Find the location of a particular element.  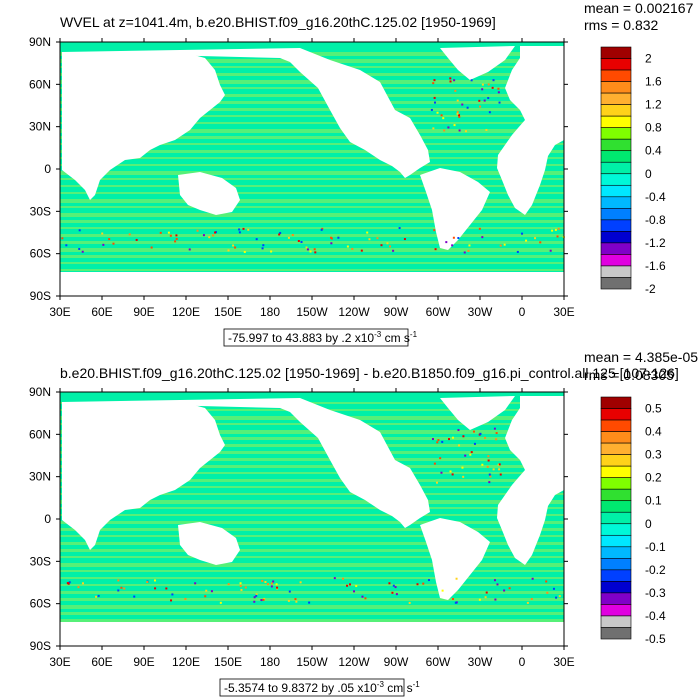

y-tick: 90N is located at coordinates (298, 392).